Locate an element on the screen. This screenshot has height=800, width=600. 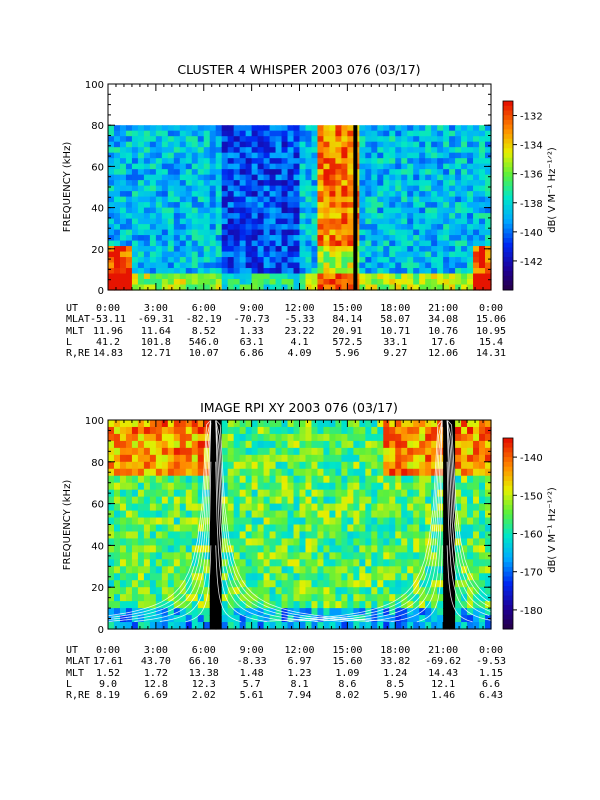
ephemeris-cell: 14.83 is located at coordinates (108, 354).